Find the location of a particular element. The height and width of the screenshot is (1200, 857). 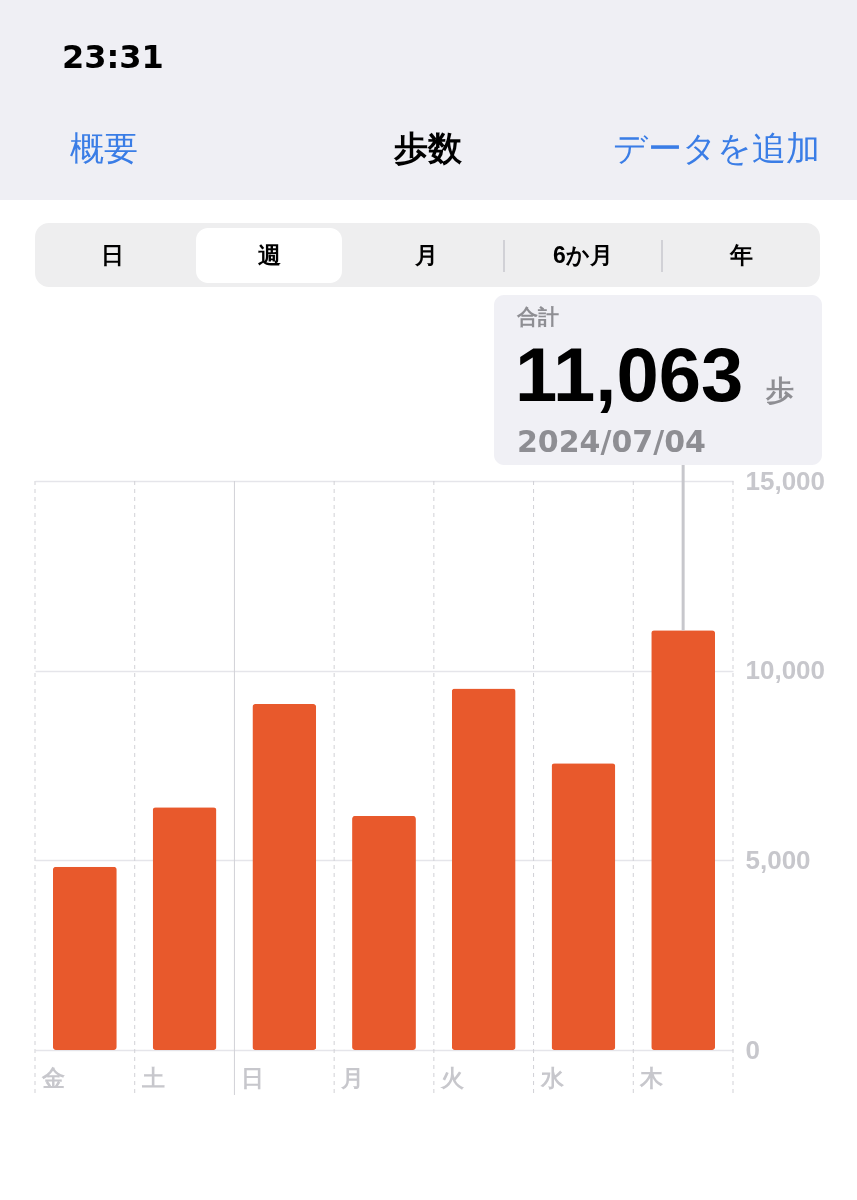

text: 23:31 is located at coordinates (113, 57).